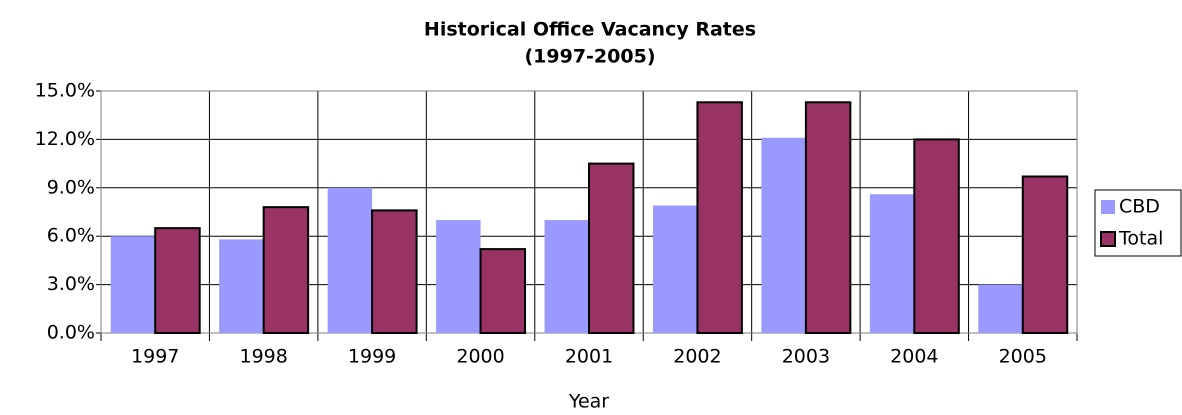 The height and width of the screenshot is (415, 1182). What do you see at coordinates (806, 357) in the screenshot?
I see `x-tick-label: 2003` at bounding box center [806, 357].